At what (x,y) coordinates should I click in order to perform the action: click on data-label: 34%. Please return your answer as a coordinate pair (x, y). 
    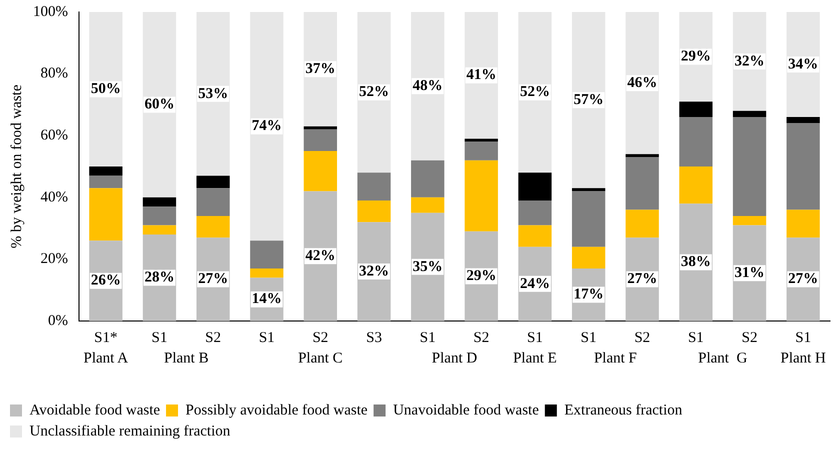
    Looking at the image, I should click on (803, 64).